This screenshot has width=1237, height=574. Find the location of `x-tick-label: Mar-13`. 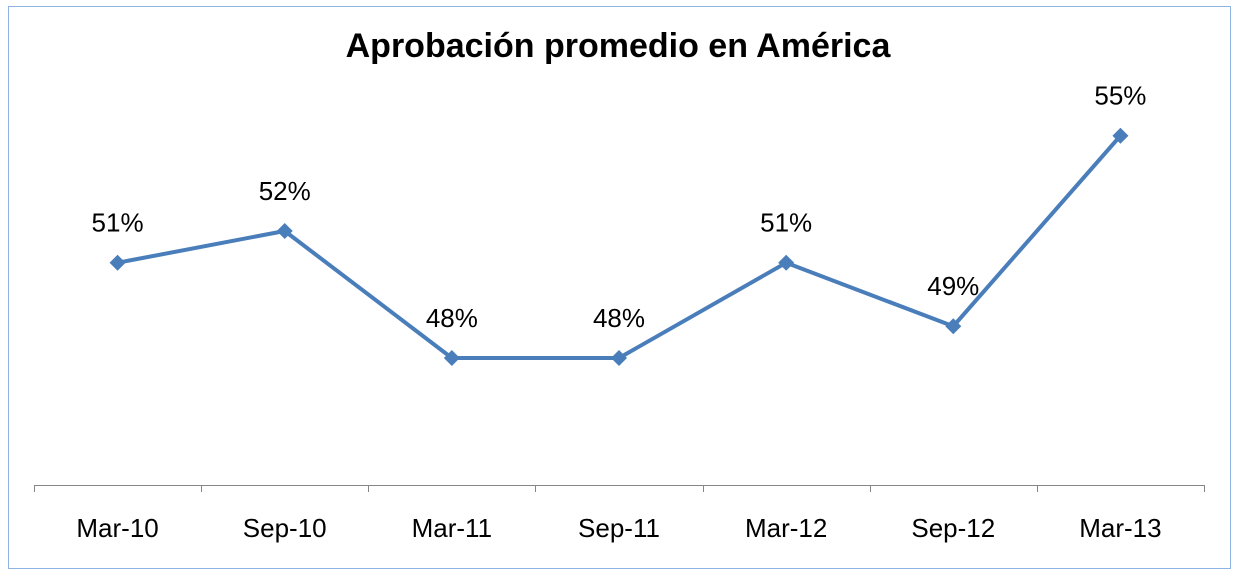

x-tick-label: Mar-13 is located at coordinates (1120, 528).